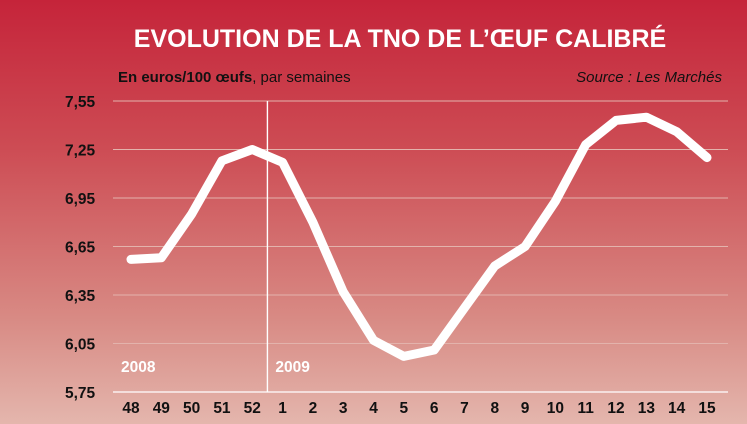 This screenshot has width=747, height=424. What do you see at coordinates (138, 367) in the screenshot?
I see `year-label: 2008` at bounding box center [138, 367].